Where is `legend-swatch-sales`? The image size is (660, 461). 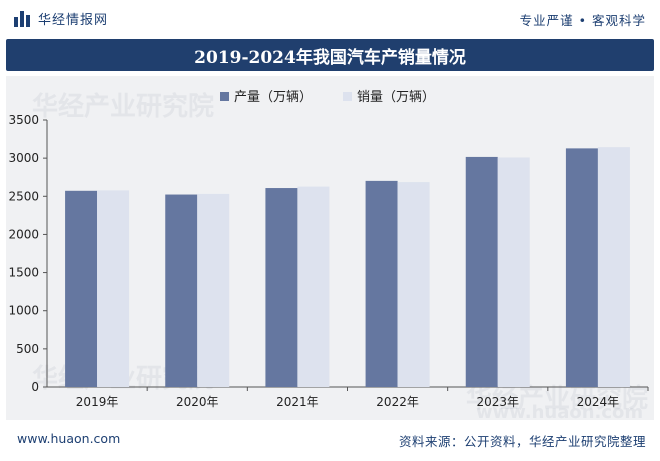 legend-swatch-sales is located at coordinates (347, 96).